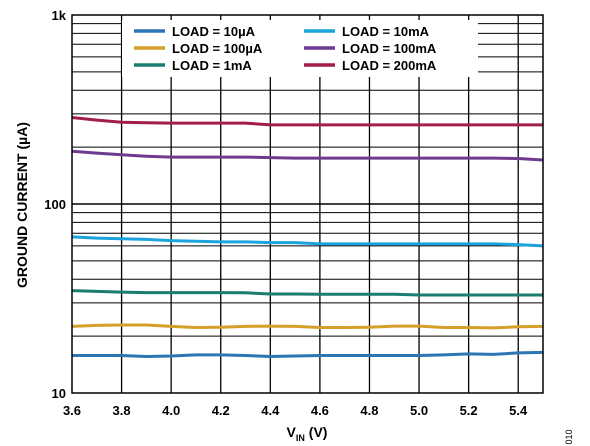  Describe the element at coordinates (369, 410) in the screenshot. I see `x-tick-label: 4.8` at that location.